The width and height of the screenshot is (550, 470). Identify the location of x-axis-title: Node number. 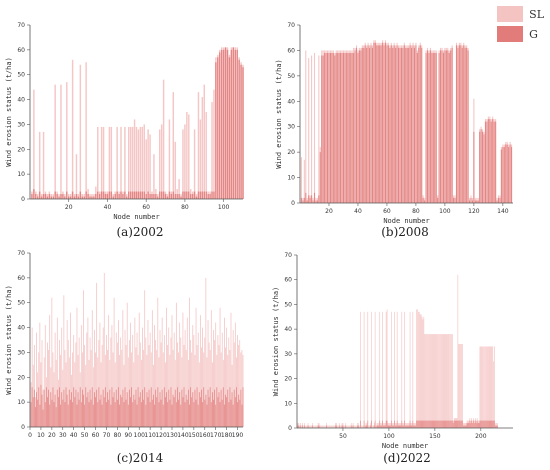
(406, 221).